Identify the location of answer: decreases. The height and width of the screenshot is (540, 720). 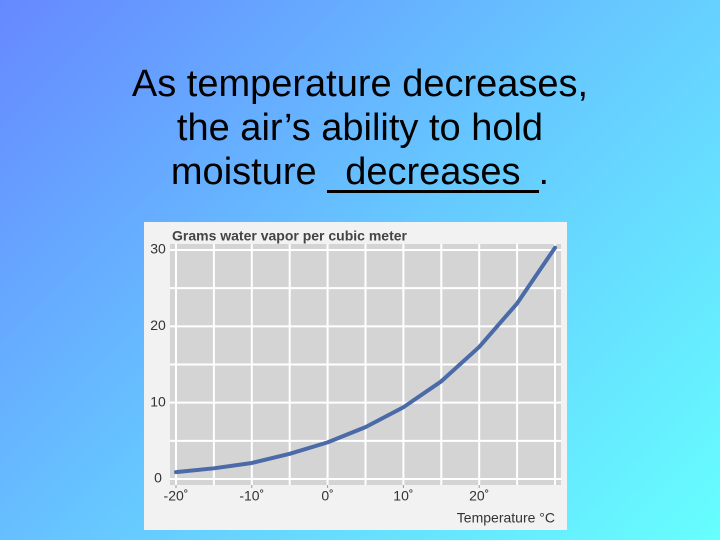
(433, 173).